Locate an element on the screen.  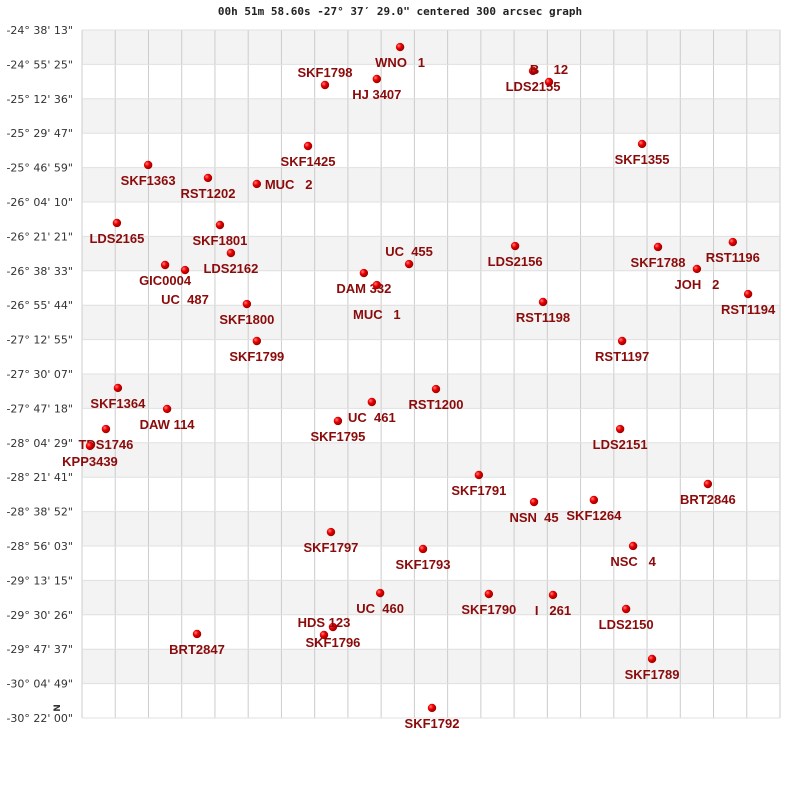
star-marker: SKF1355 is located at coordinates (642, 153).